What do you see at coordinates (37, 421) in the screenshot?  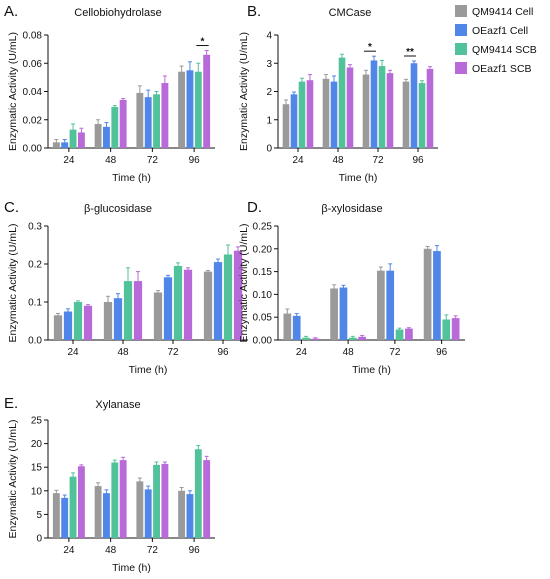 I see `y-tick-label: 25` at bounding box center [37, 421].